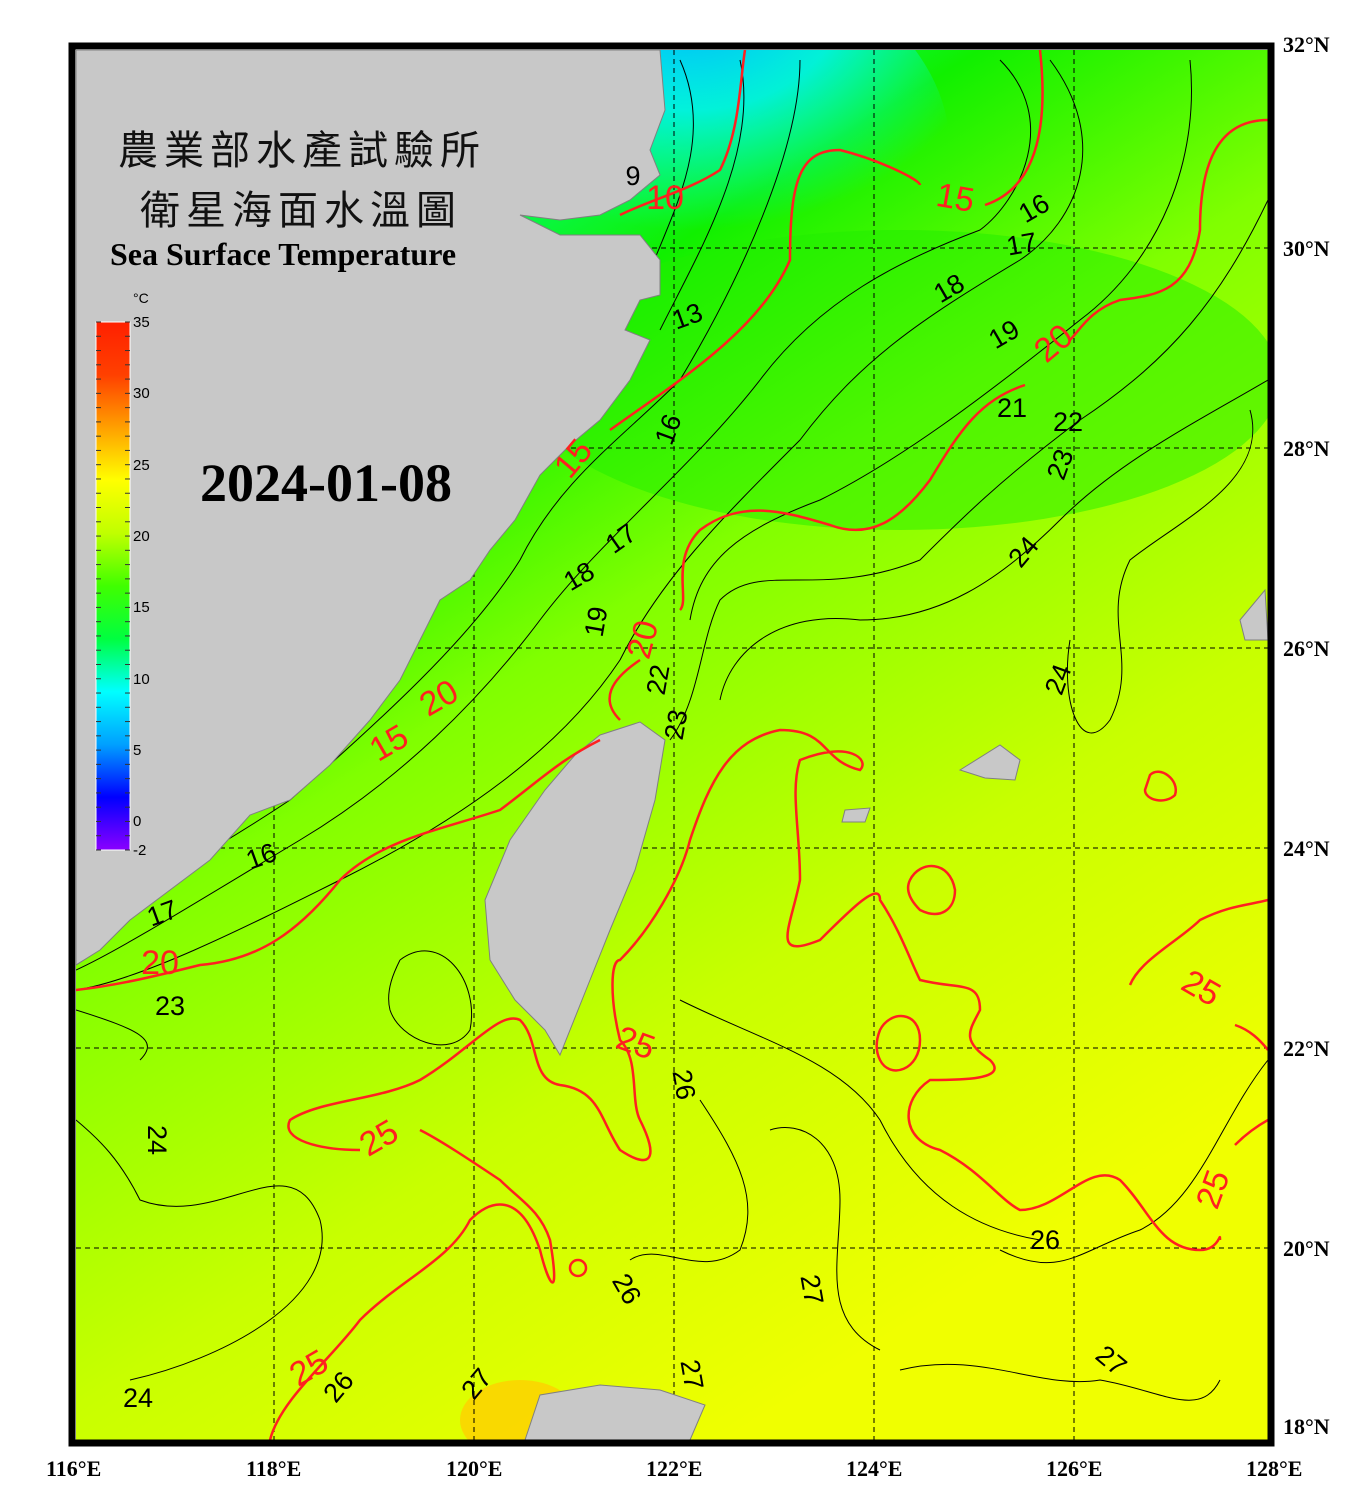 The image size is (1350, 1500). What do you see at coordinates (1306, 1426) in the screenshot?
I see `latitude-label: 18°N` at bounding box center [1306, 1426].